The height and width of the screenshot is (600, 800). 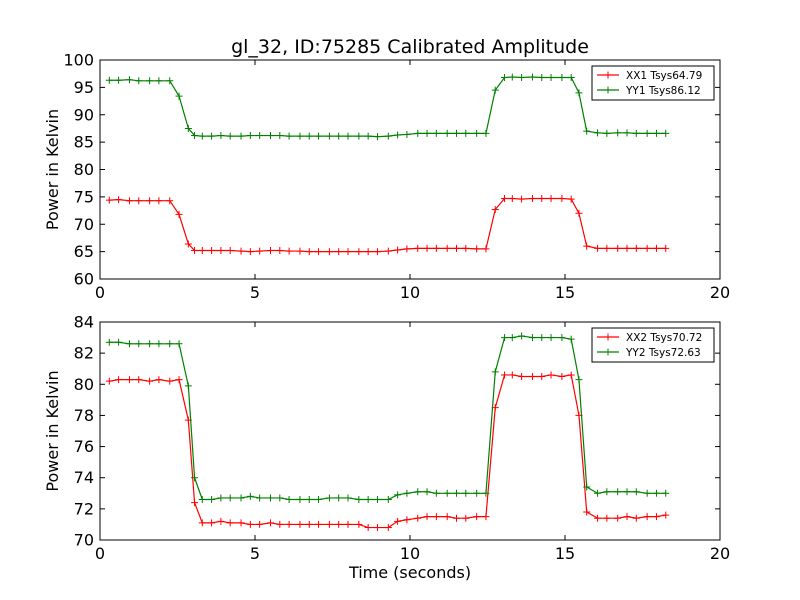 What do you see at coordinates (78, 60) in the screenshot?
I see `y-tick-label: 100` at bounding box center [78, 60].